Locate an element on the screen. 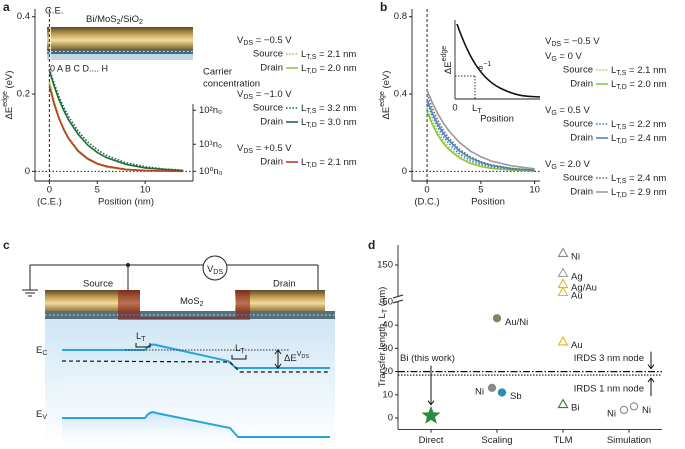 The height and width of the screenshot is (449, 685). legend-group-title: VDS = −1.0 V is located at coordinates (264, 95).